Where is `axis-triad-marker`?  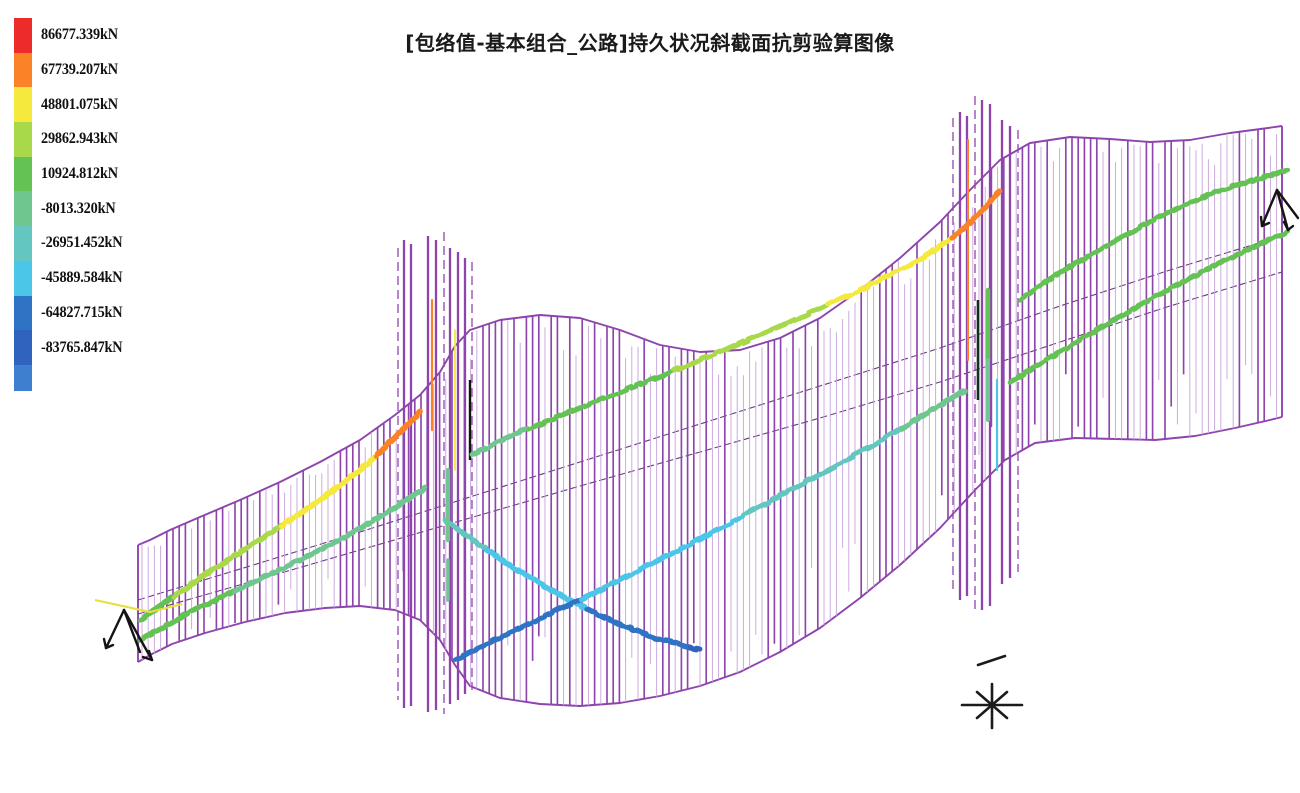
axis-triad-marker is located at coordinates (992, 692).